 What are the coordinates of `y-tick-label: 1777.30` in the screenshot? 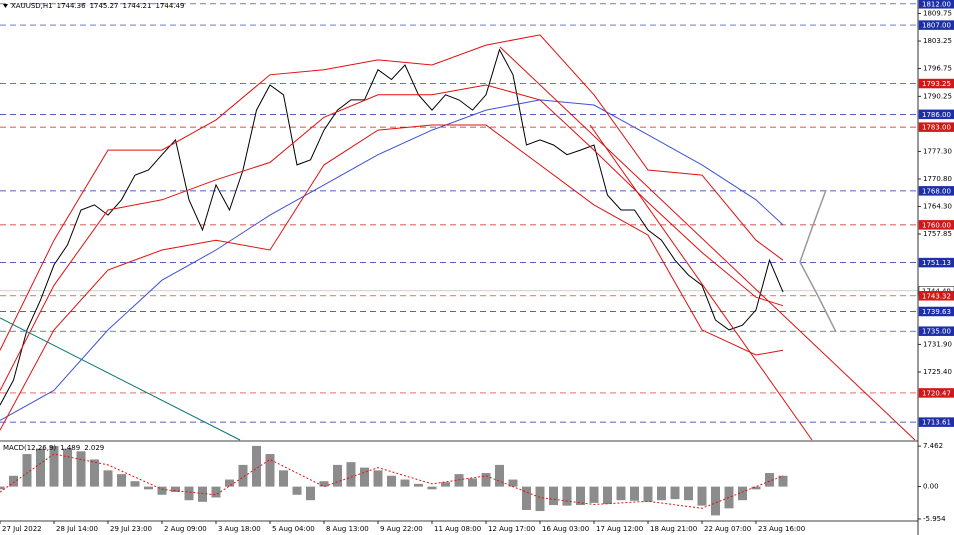 It's located at (937, 151).